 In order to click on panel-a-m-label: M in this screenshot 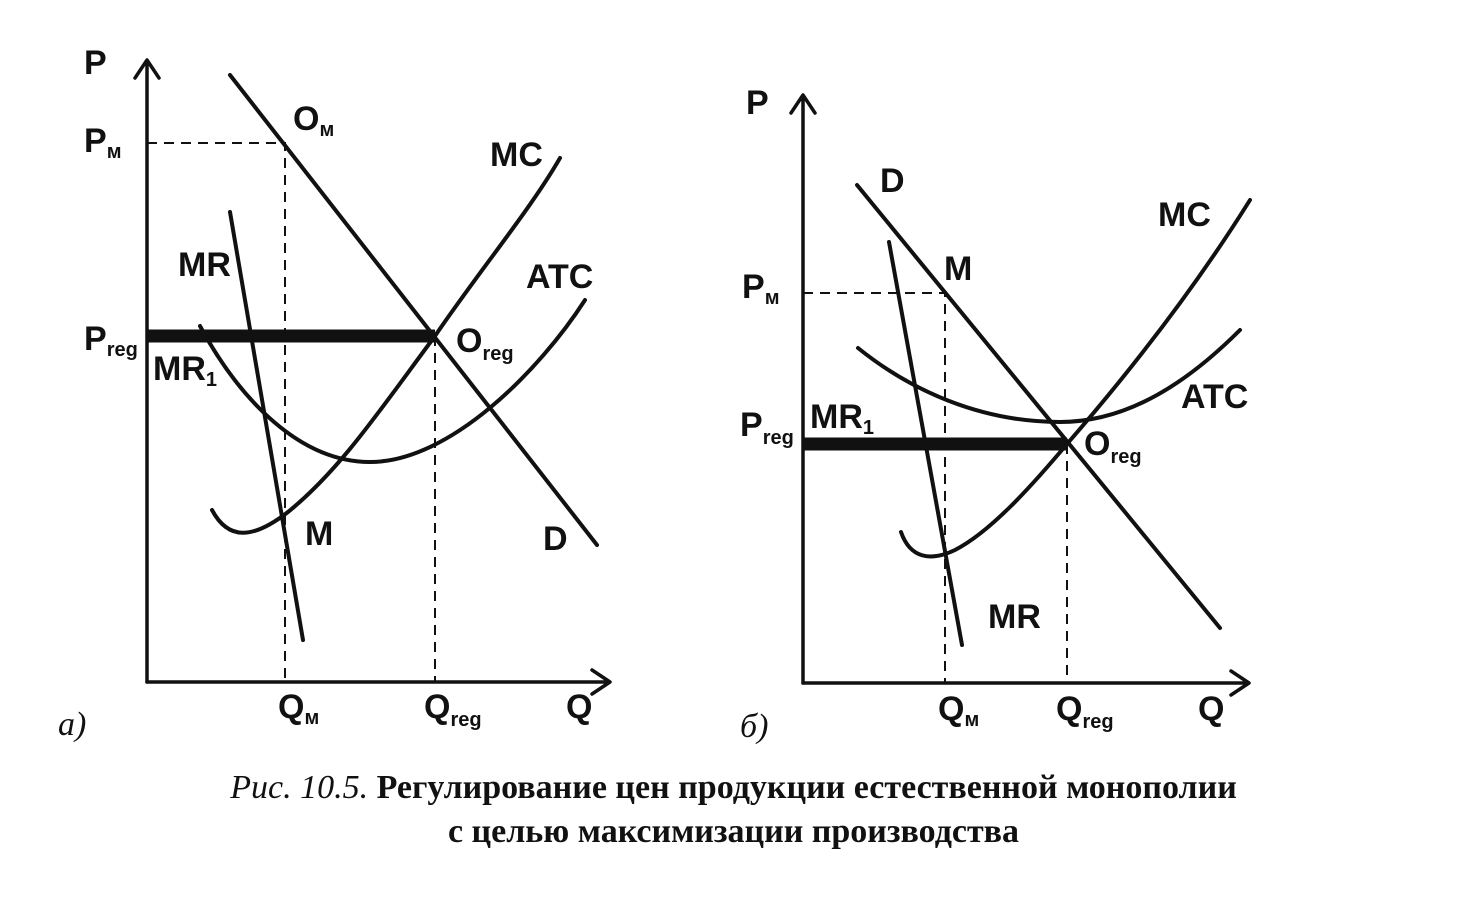, I will do `click(319, 534)`.